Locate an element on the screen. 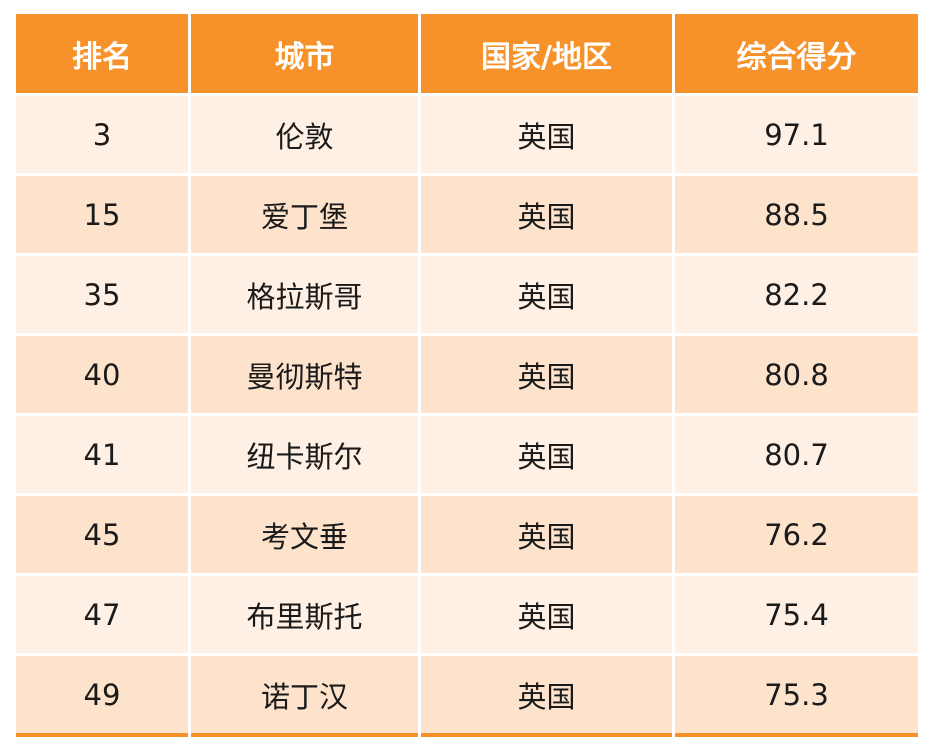  score-cell: 80.8 is located at coordinates (796, 374).